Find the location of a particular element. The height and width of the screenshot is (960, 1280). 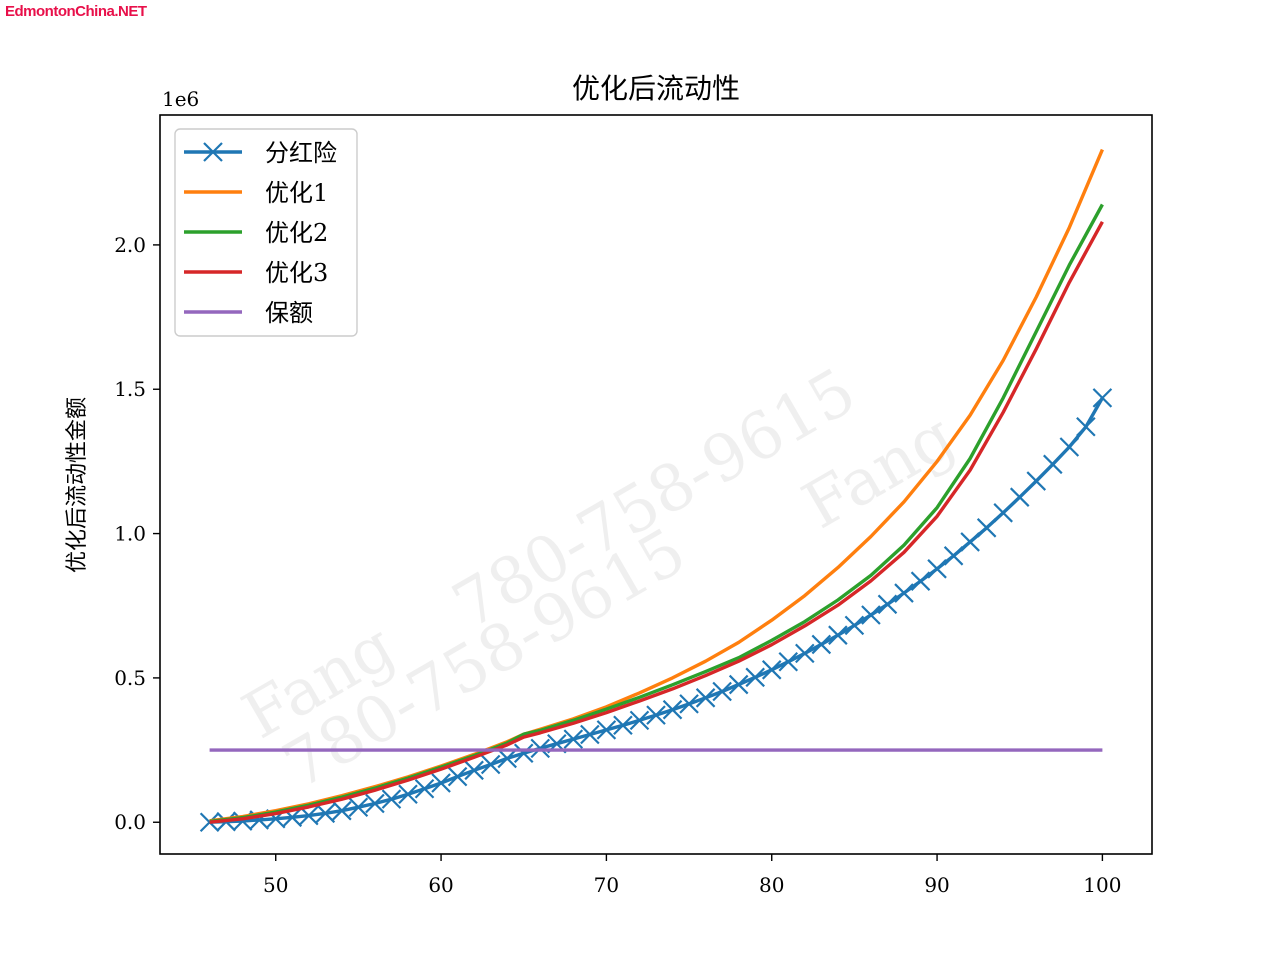

y-tick-label: 1.0 is located at coordinates (130, 534).